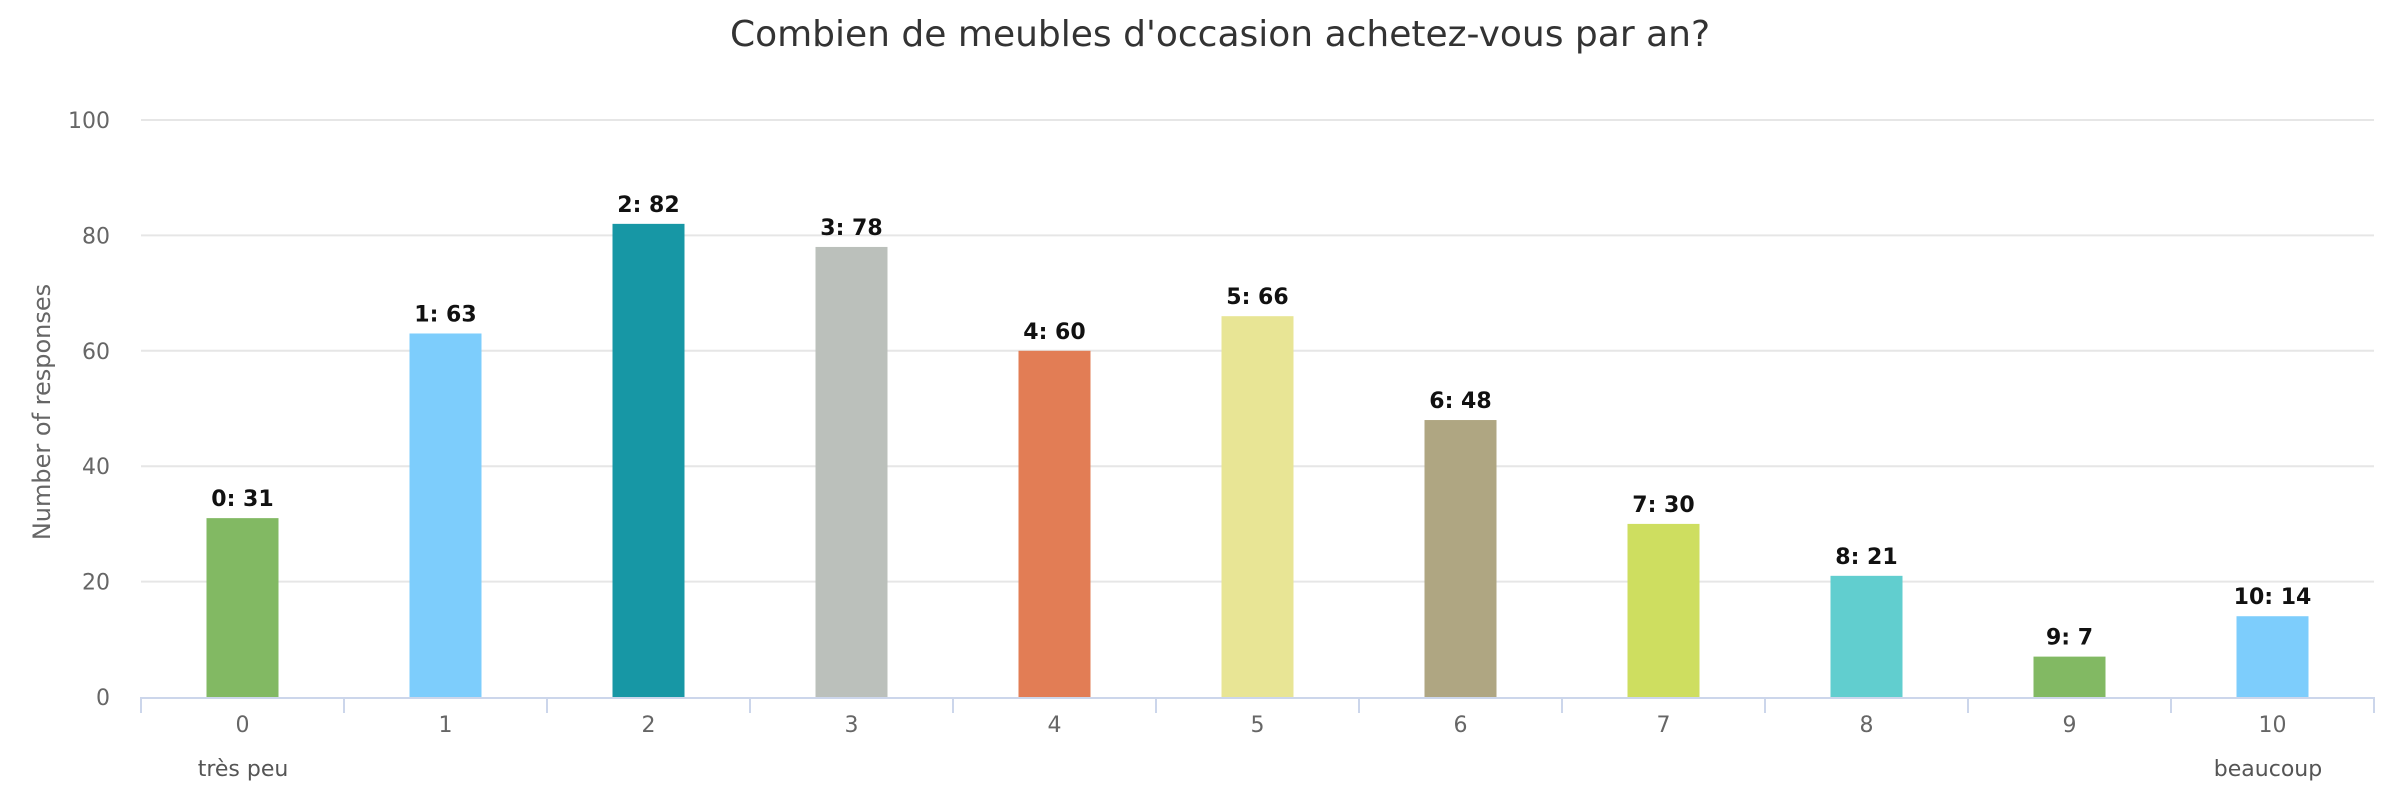 This screenshot has height=800, width=2400. What do you see at coordinates (1054, 332) in the screenshot?
I see `data-label: 4: 60` at bounding box center [1054, 332].